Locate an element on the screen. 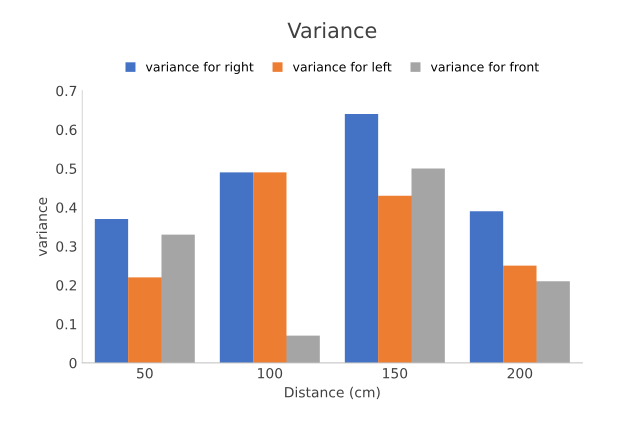  y-tick-label: 0.6 is located at coordinates (66, 130).